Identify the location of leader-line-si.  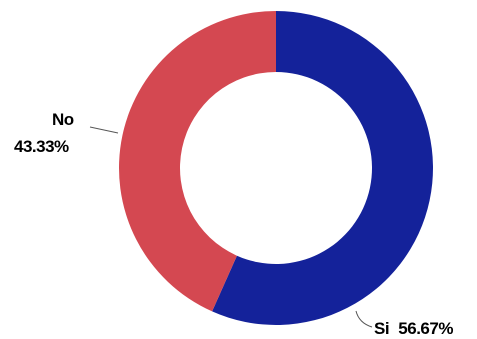
(364, 319).